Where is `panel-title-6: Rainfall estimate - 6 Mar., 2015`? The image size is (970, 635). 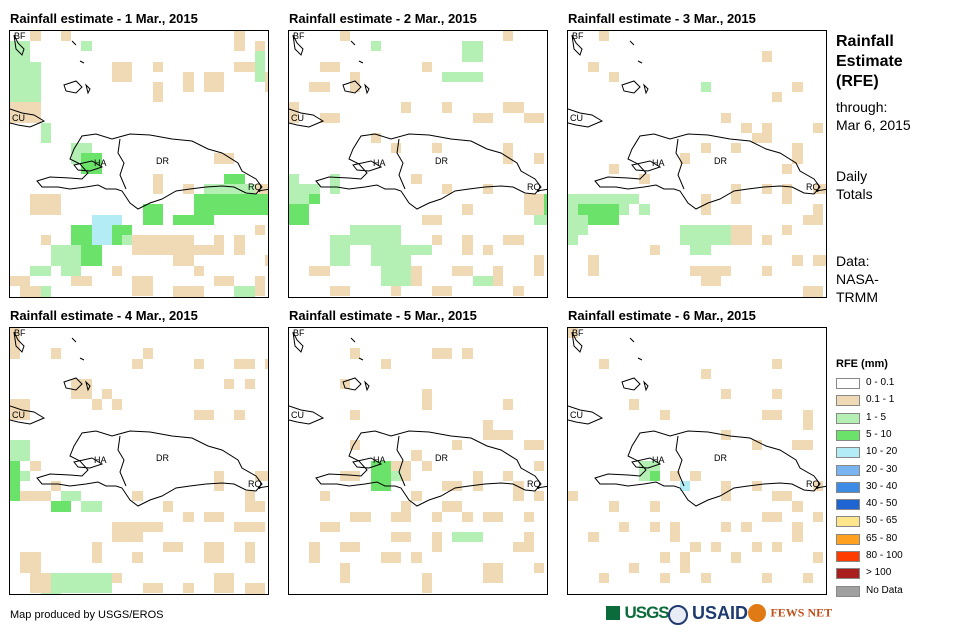 panel-title-6: Rainfall estimate - 6 Mar., 2015 is located at coordinates (662, 315).